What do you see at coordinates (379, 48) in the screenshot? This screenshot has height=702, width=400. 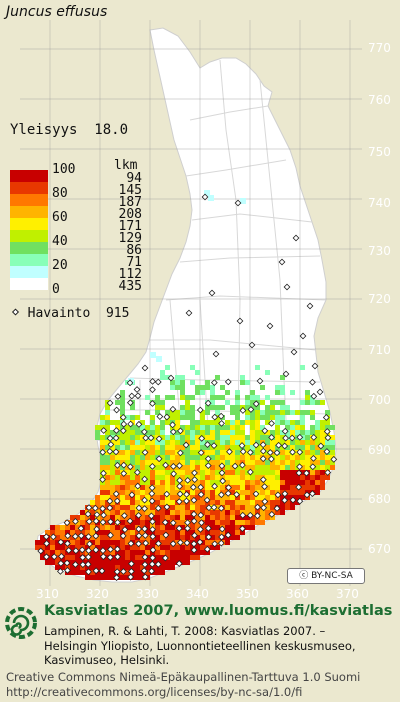 I see `y-tick-label: 770` at bounding box center [379, 48].